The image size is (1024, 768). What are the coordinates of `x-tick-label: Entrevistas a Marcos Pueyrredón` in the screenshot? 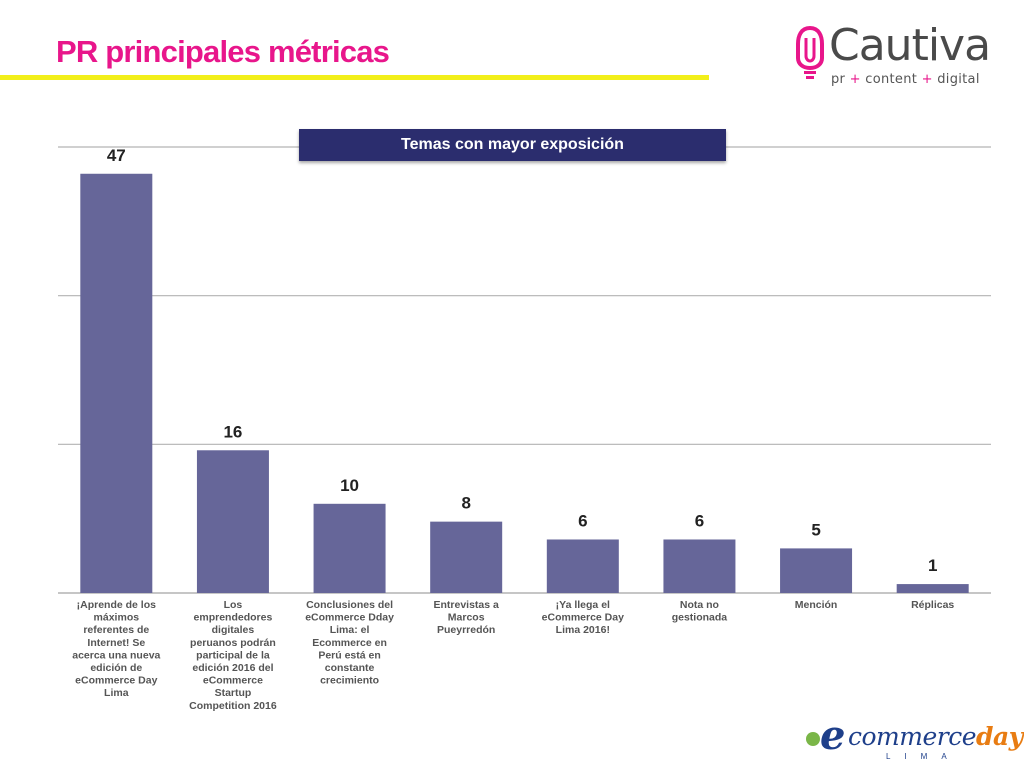 It's located at (467, 617).